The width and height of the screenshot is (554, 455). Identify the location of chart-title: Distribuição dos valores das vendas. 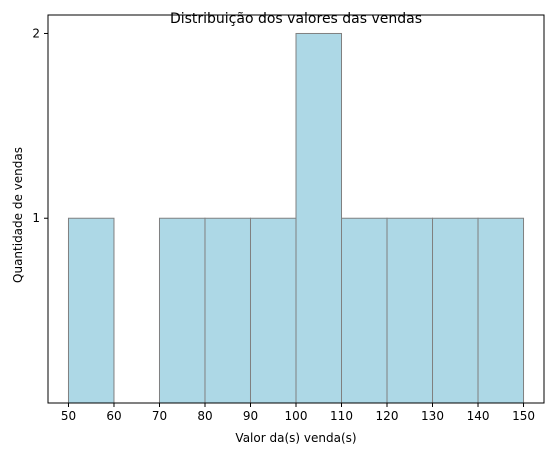
(296, 19).